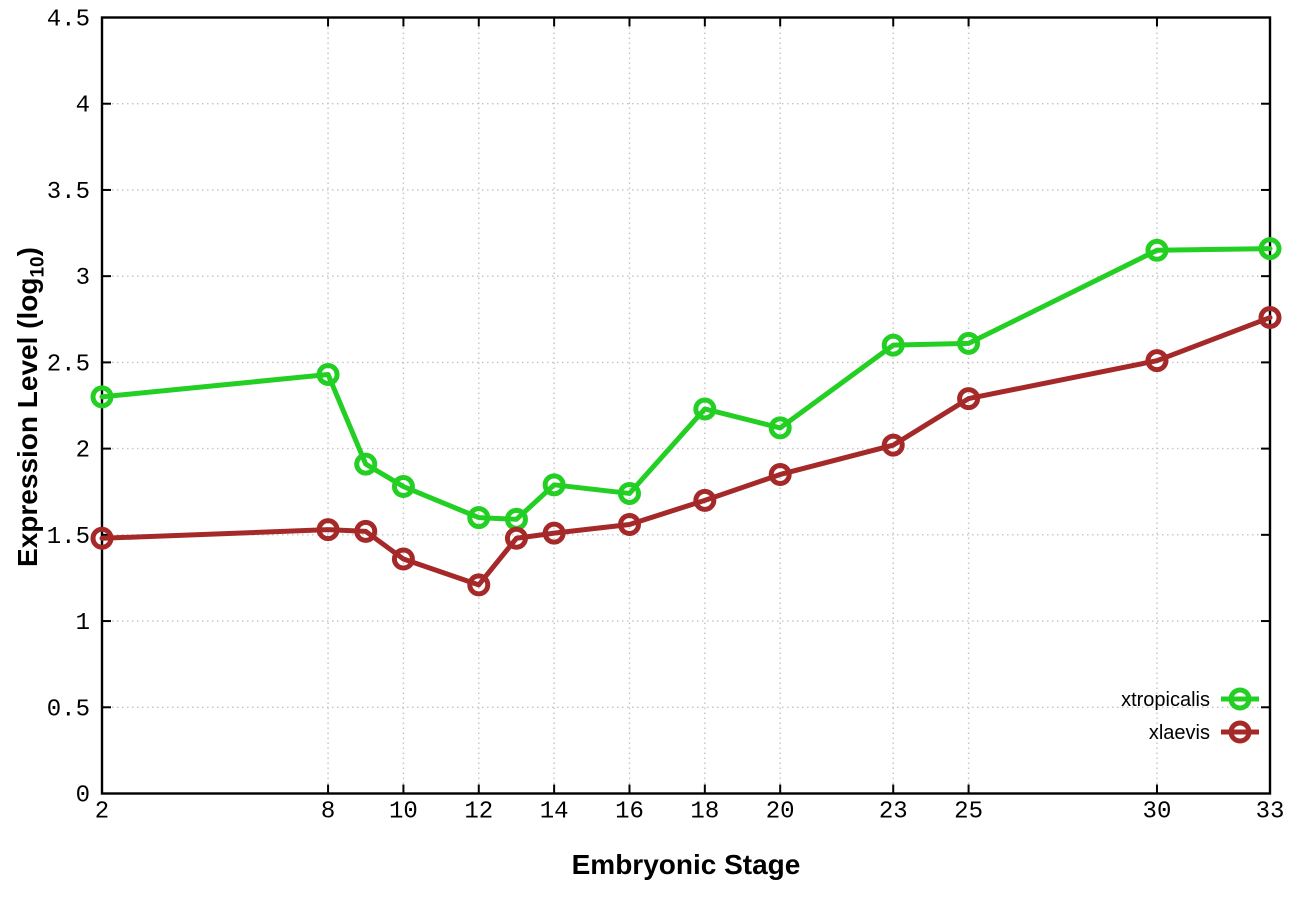 The width and height of the screenshot is (1296, 907). What do you see at coordinates (1240, 732) in the screenshot?
I see `legend-sample-marker-xlaevis` at bounding box center [1240, 732].